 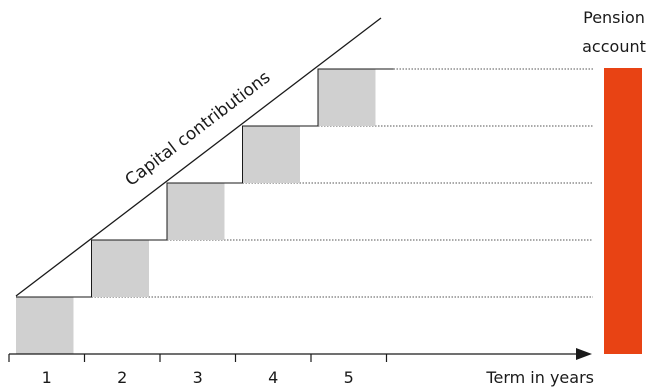 What do you see at coordinates (273, 377) in the screenshot?
I see `x-tick-label-4: 4` at bounding box center [273, 377].